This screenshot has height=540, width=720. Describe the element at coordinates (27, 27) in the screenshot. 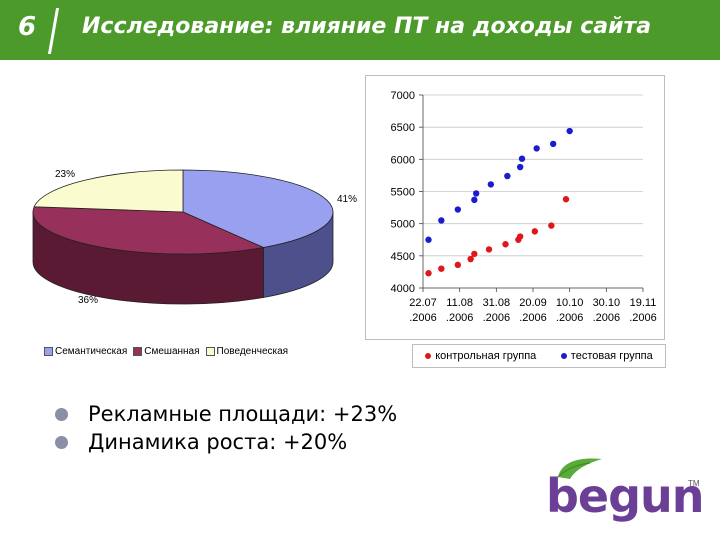

I see `slide-number: 6` at that location.